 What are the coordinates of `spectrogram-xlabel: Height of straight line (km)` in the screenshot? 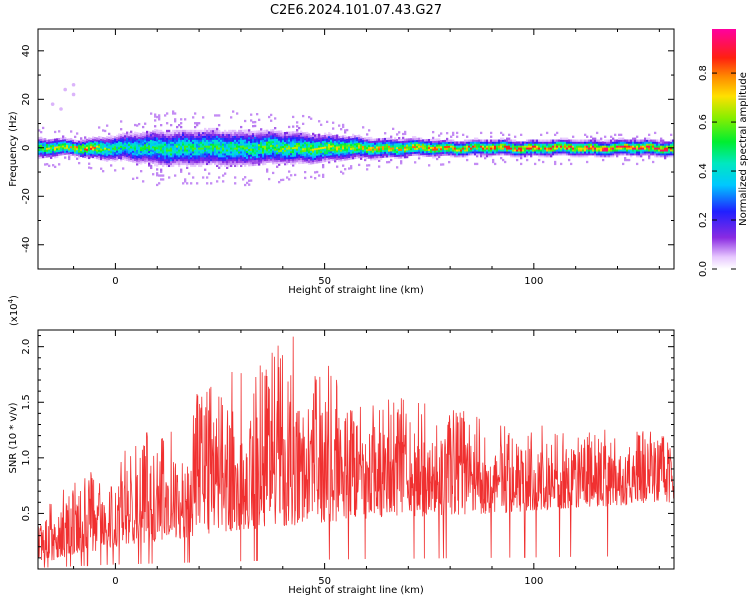 It's located at (356, 290).